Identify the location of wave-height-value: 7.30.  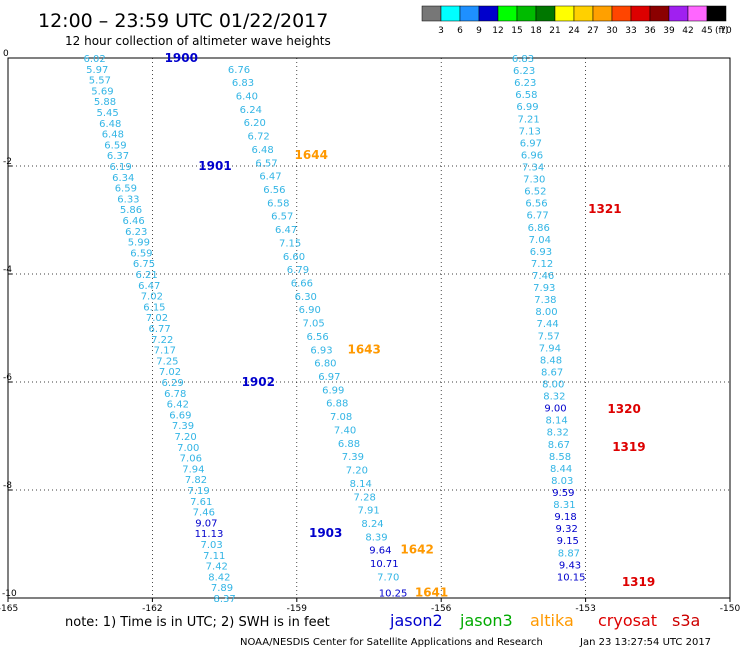
(534, 180).